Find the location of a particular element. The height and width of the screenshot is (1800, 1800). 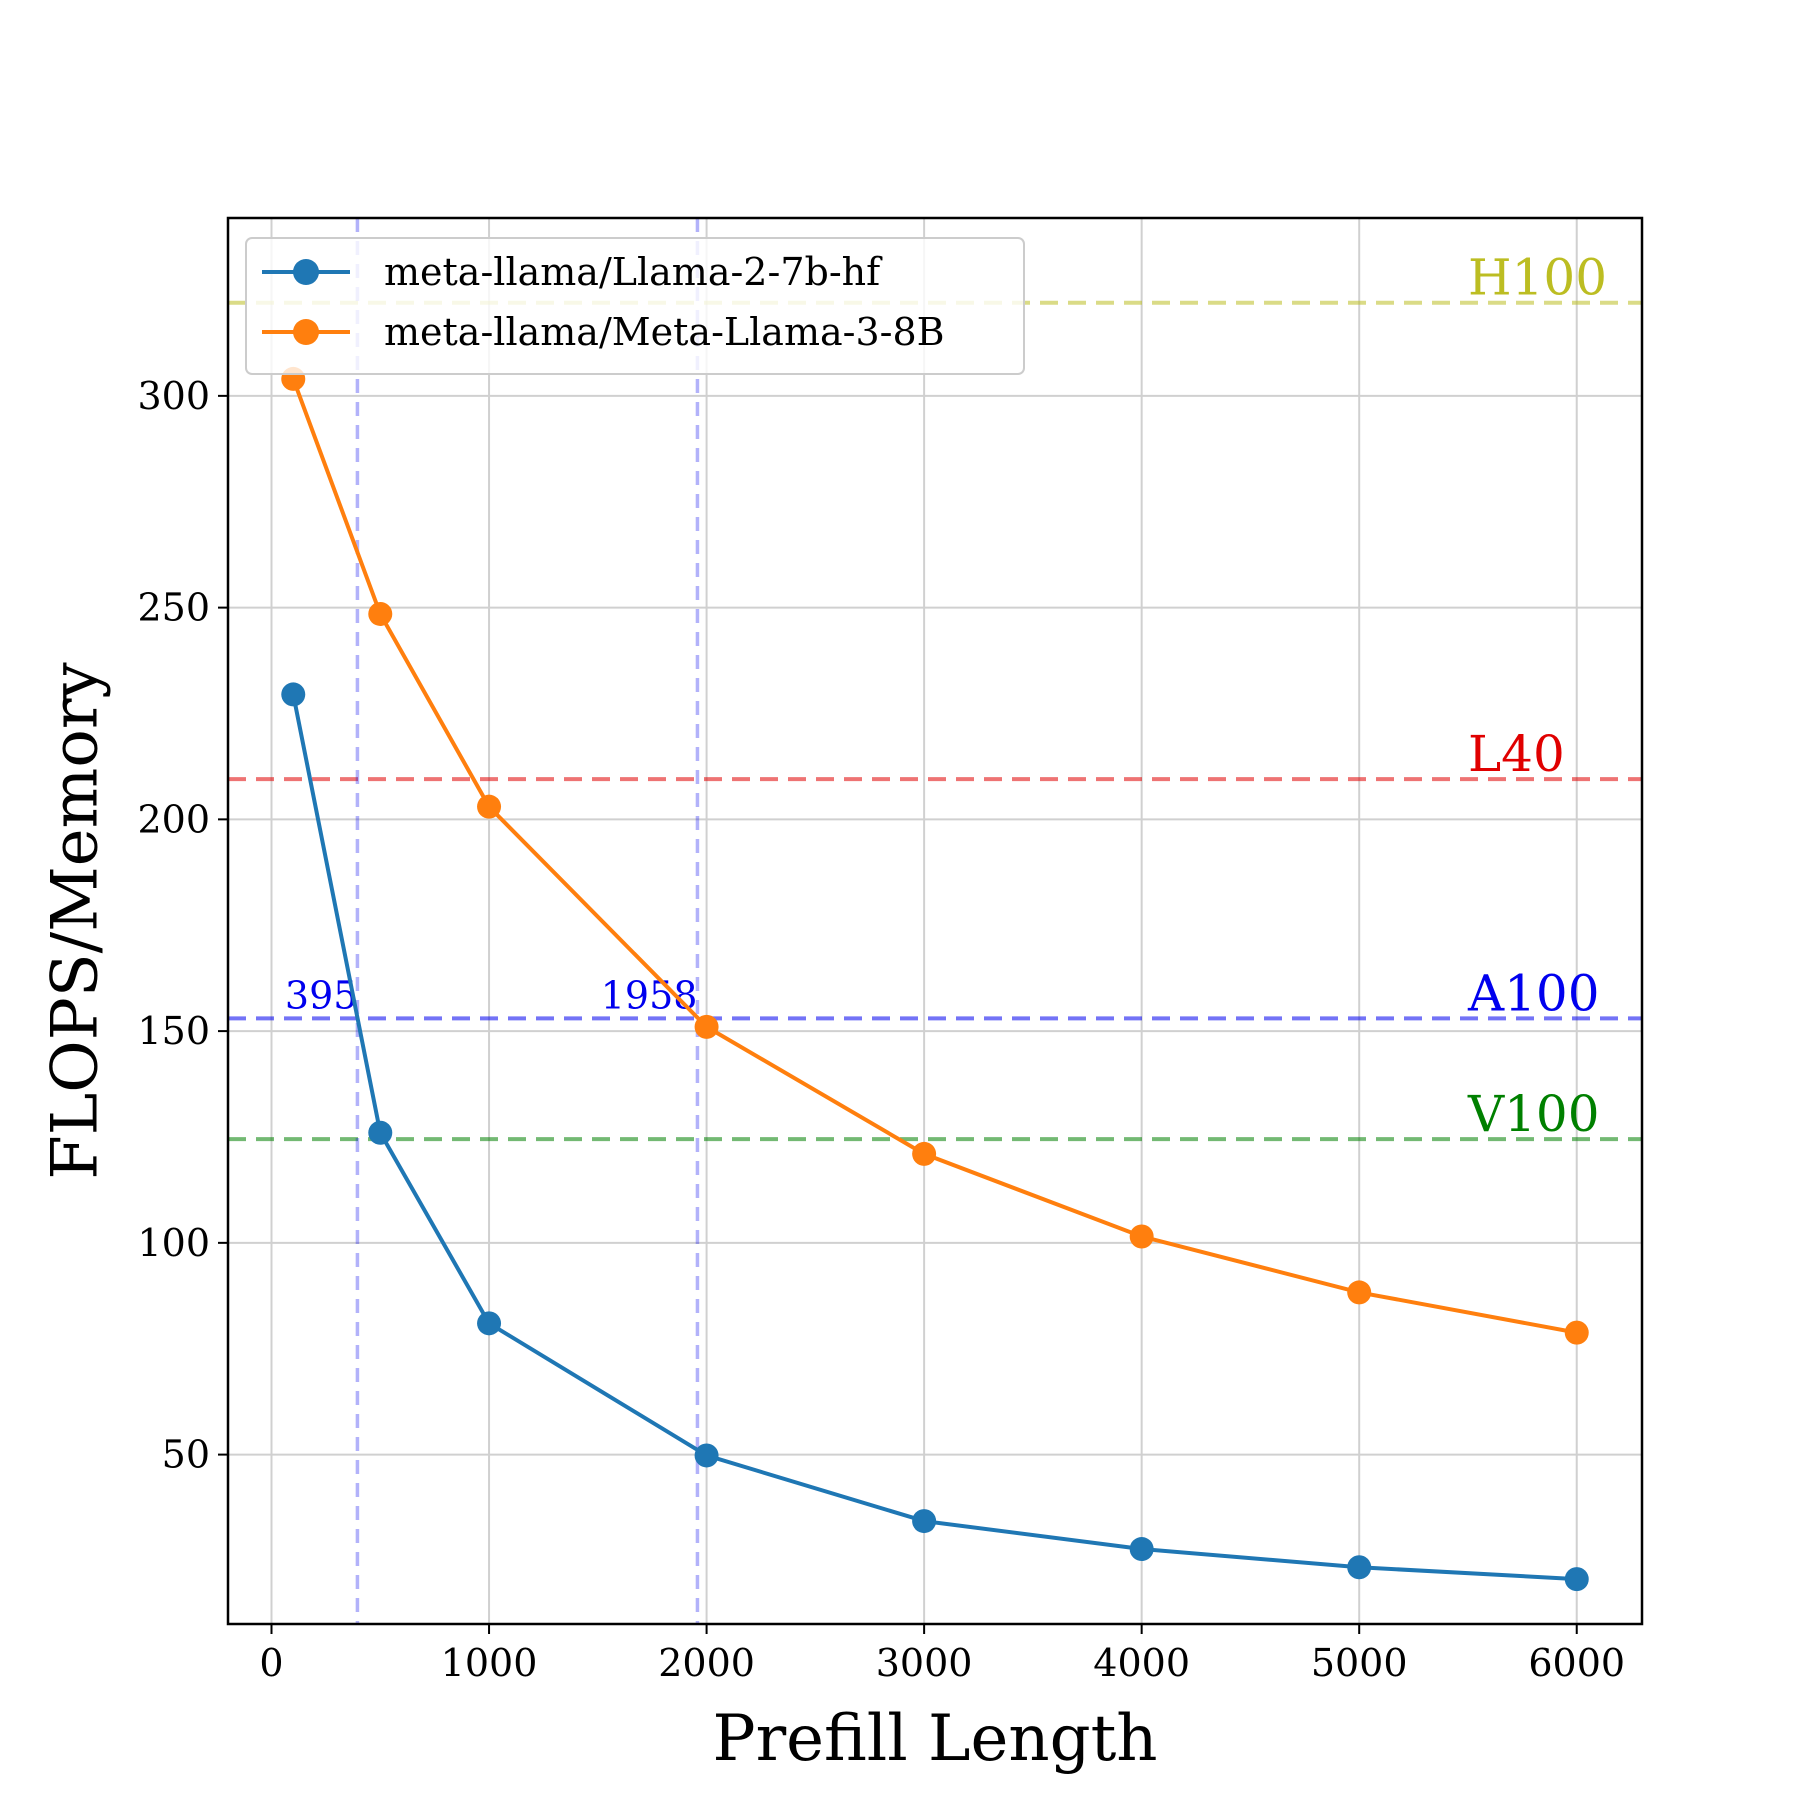

reference-labels: H100 L40 A100 V100 is located at coordinates (1537, 696).